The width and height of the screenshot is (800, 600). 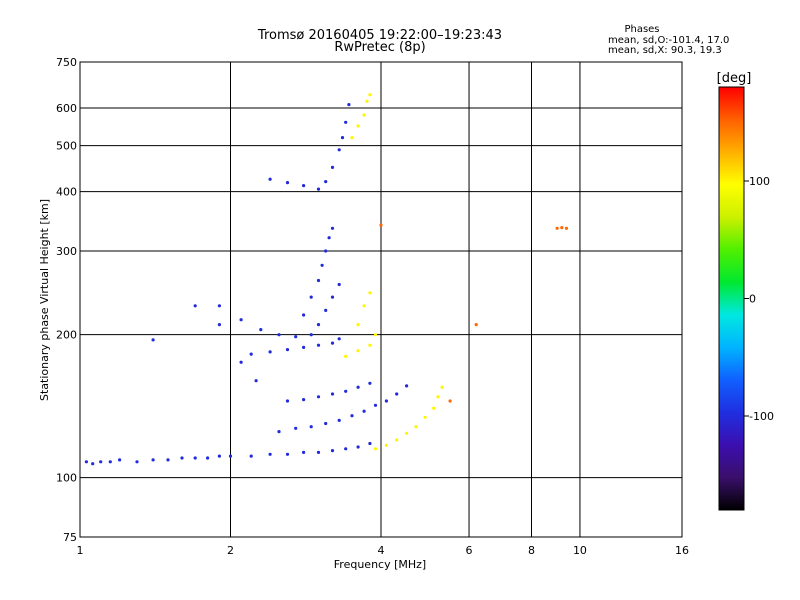 What do you see at coordinates (230, 550) in the screenshot?
I see `x-tick-label: 2` at bounding box center [230, 550].